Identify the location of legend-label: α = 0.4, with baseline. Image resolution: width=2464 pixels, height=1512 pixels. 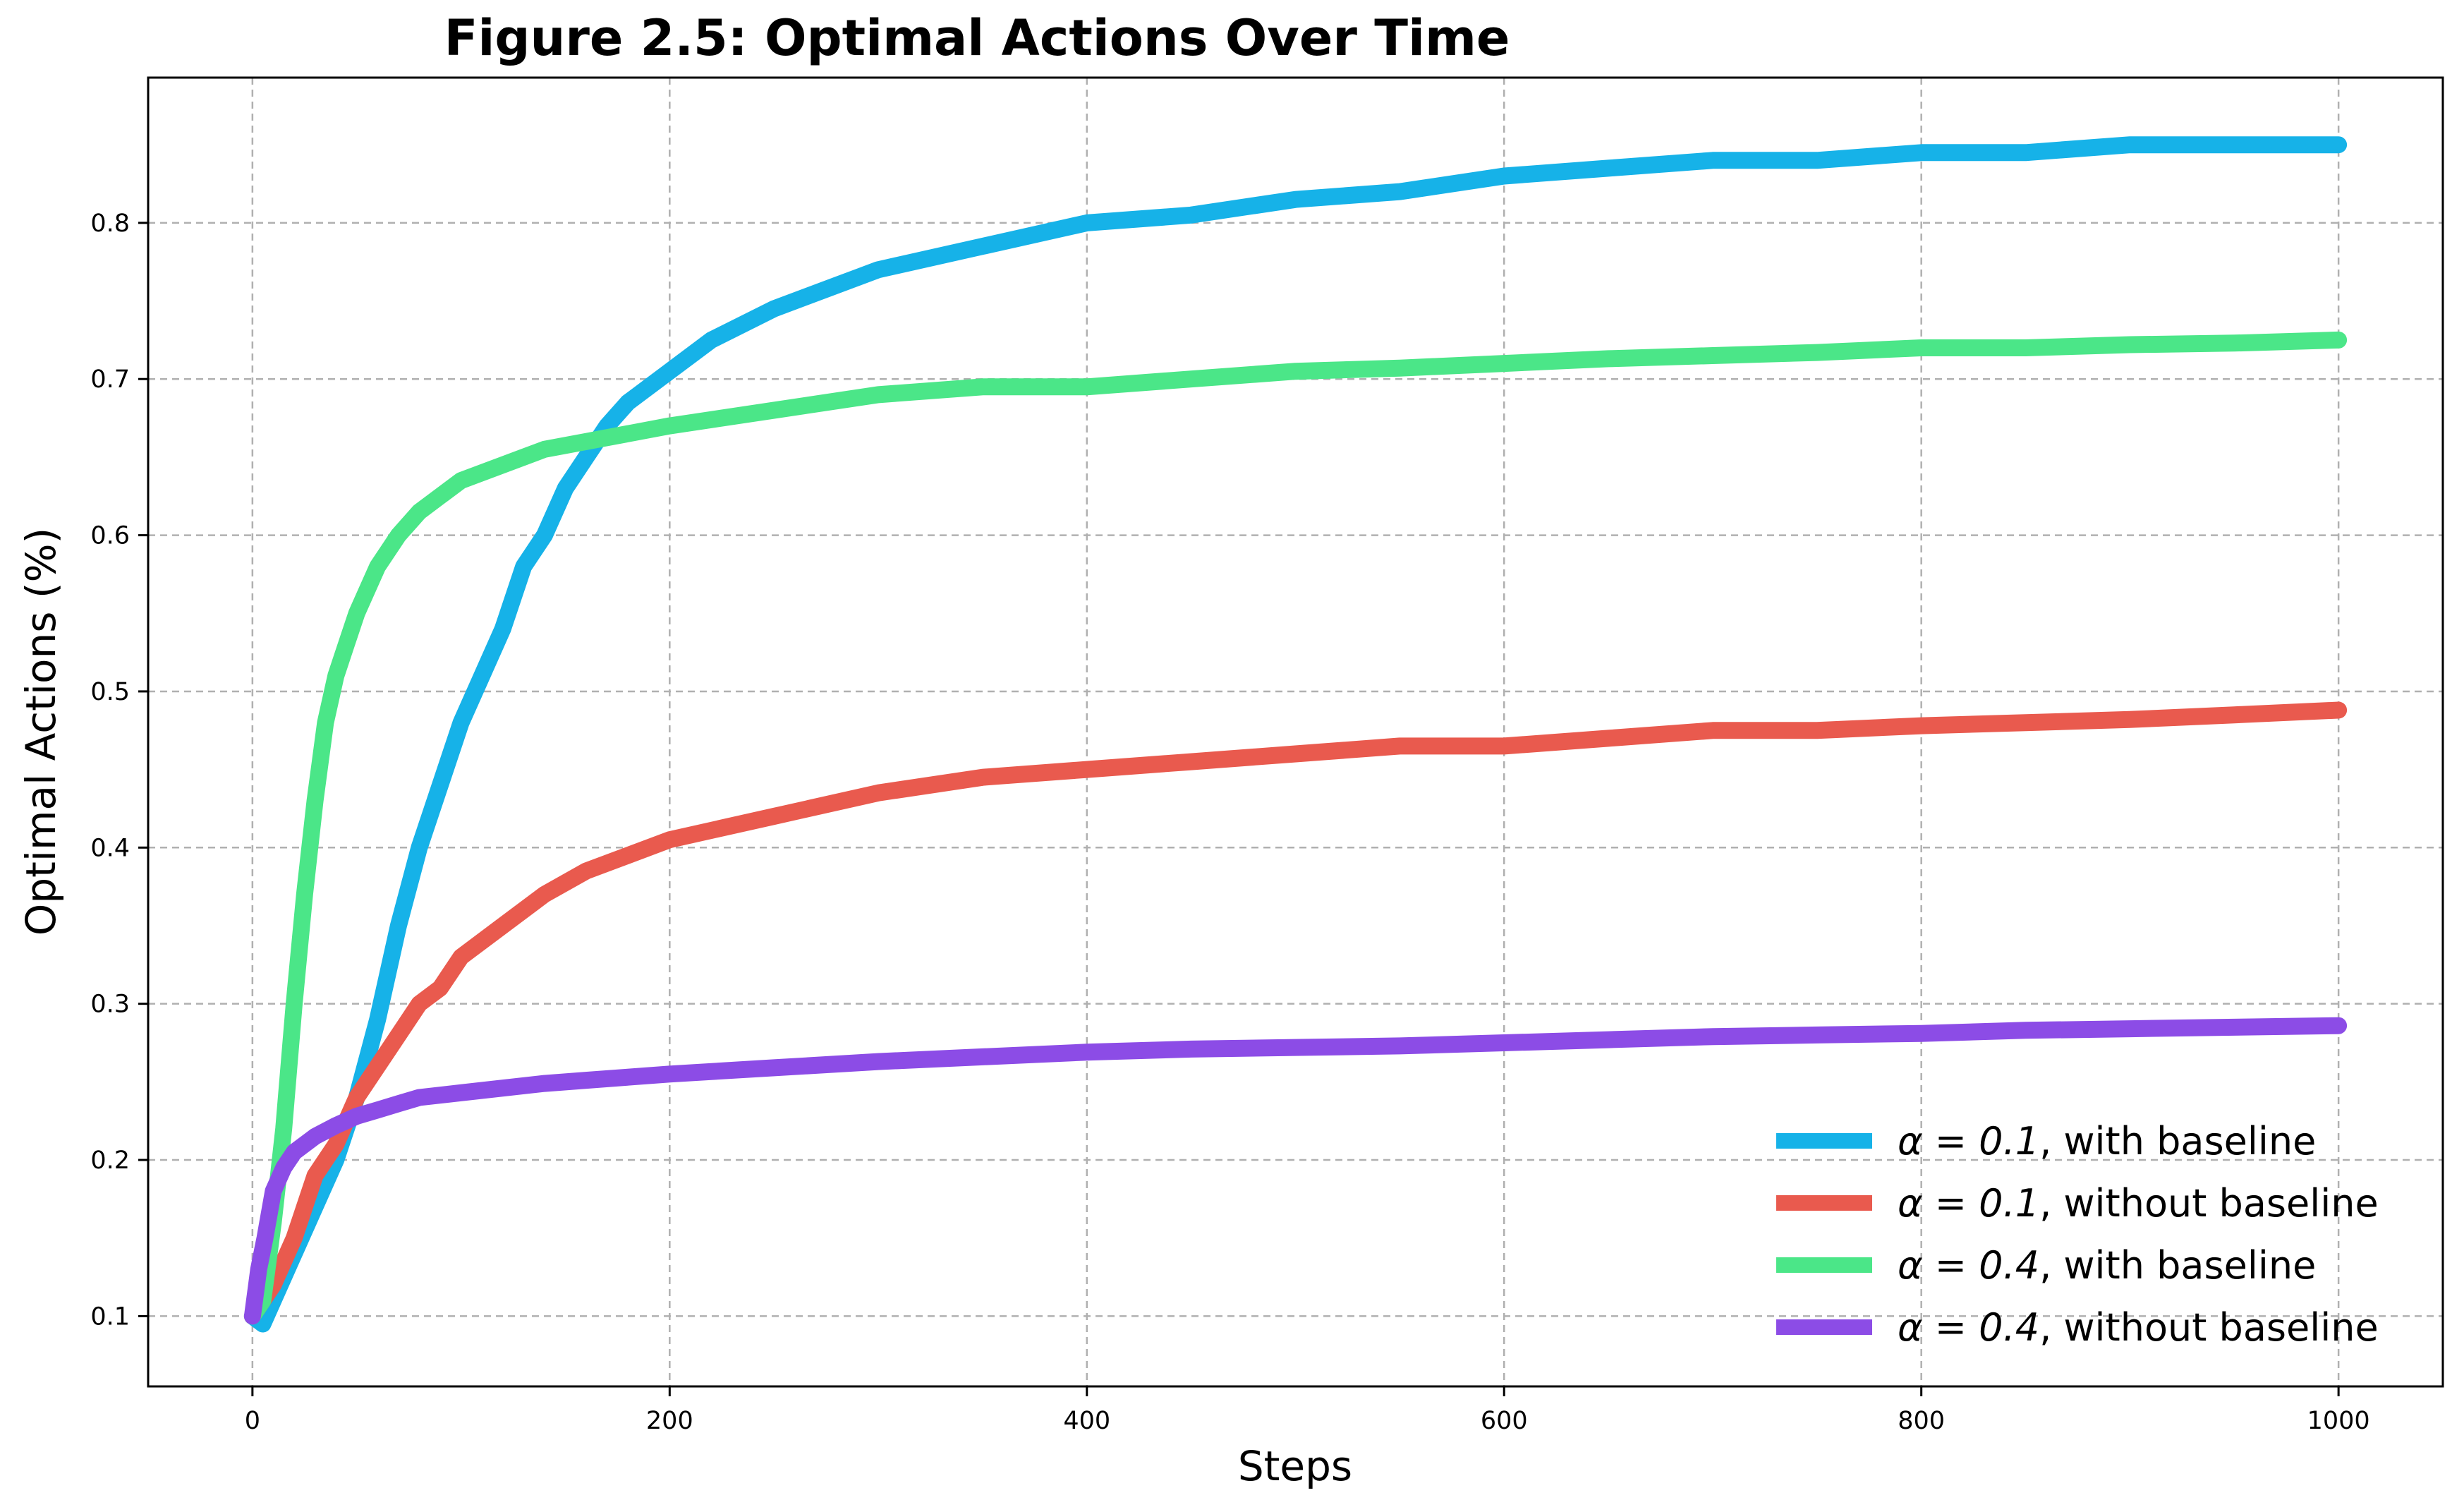
(2107, 1265).